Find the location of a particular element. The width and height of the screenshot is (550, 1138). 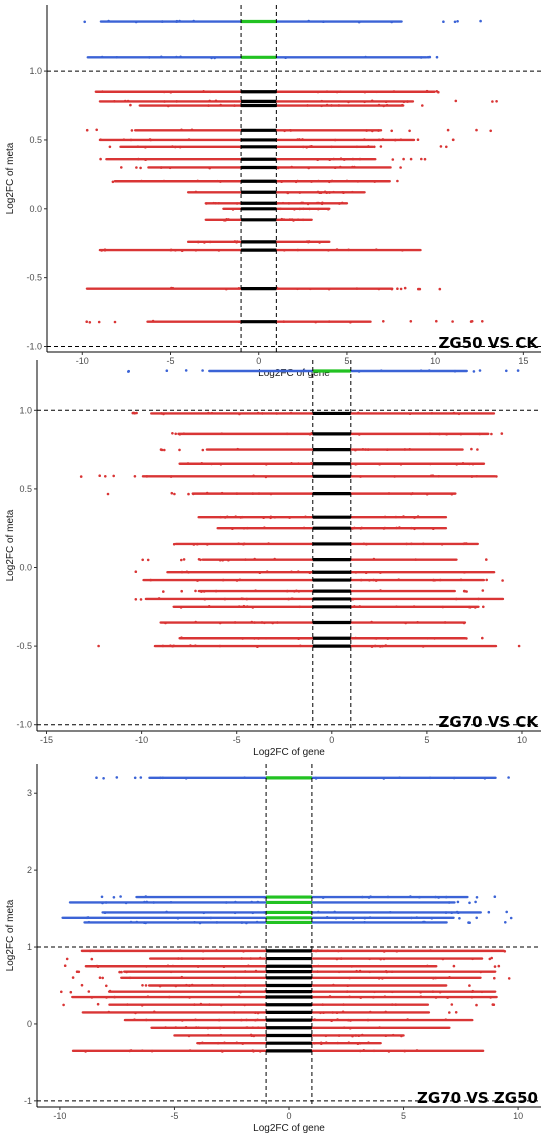

panel-title: ZG70 VS CK is located at coordinates (488, 722).